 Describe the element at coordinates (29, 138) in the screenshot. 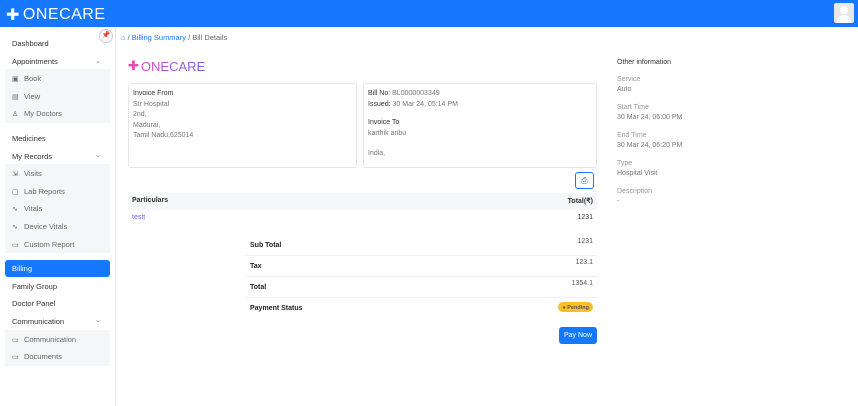

I see `sidebar-item-medicines: Medicines` at that location.